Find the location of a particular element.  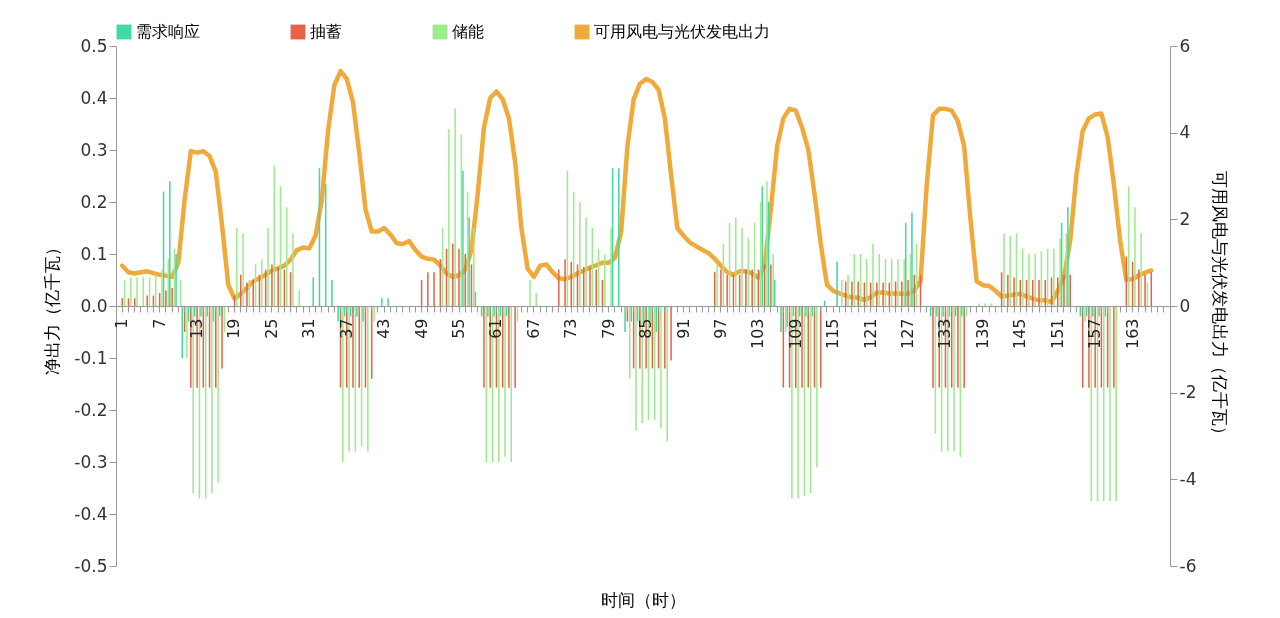

x-tick-label: 61 is located at coordinates (496, 328).